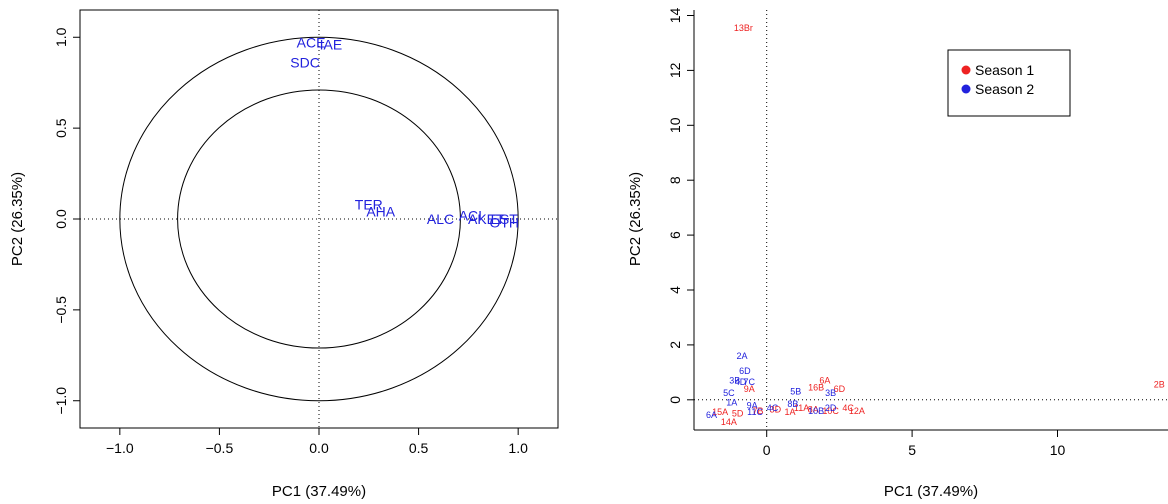  What do you see at coordinates (61, 128) in the screenshot?
I see `left-y-tick-label: 0.5` at bounding box center [61, 128].